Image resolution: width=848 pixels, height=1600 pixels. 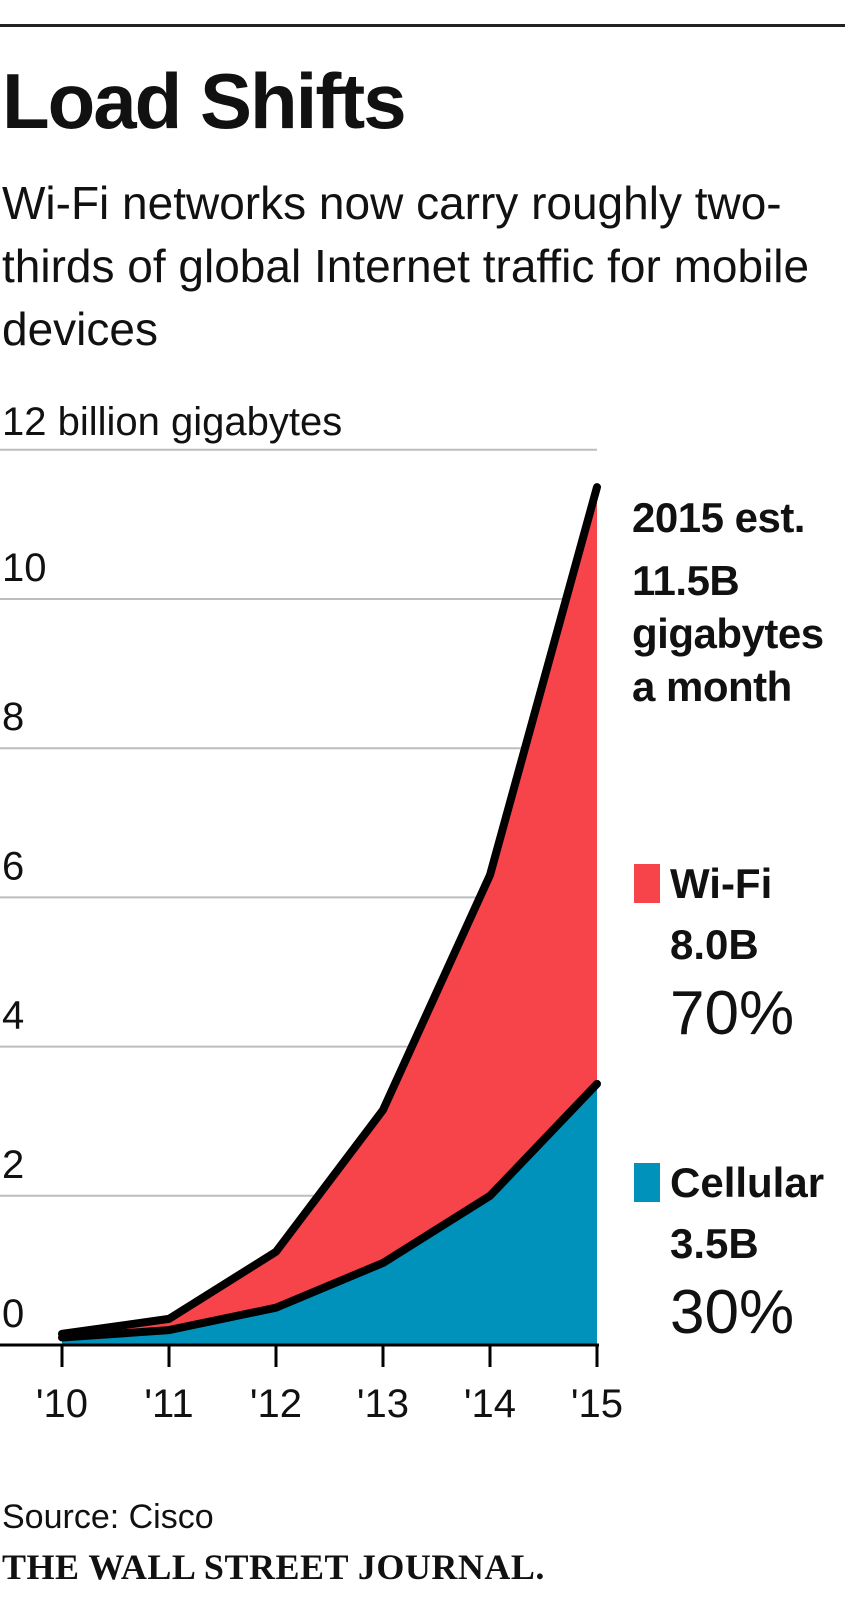 I want to click on legend-share-wifi: 70%, so click(x=732, y=1013).